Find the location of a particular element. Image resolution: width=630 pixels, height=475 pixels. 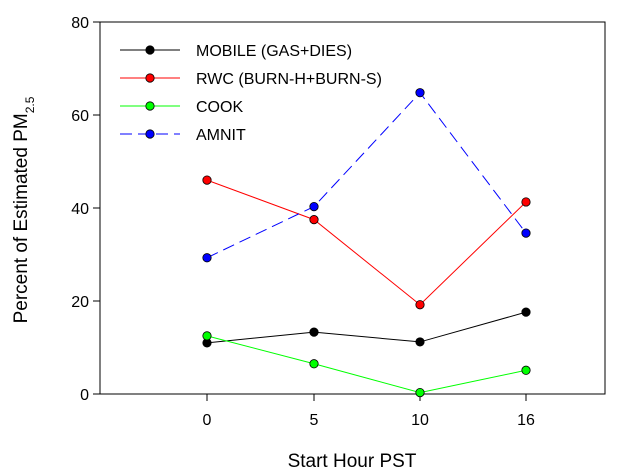

x-axis: 0 5 10 16 is located at coordinates (369, 411).